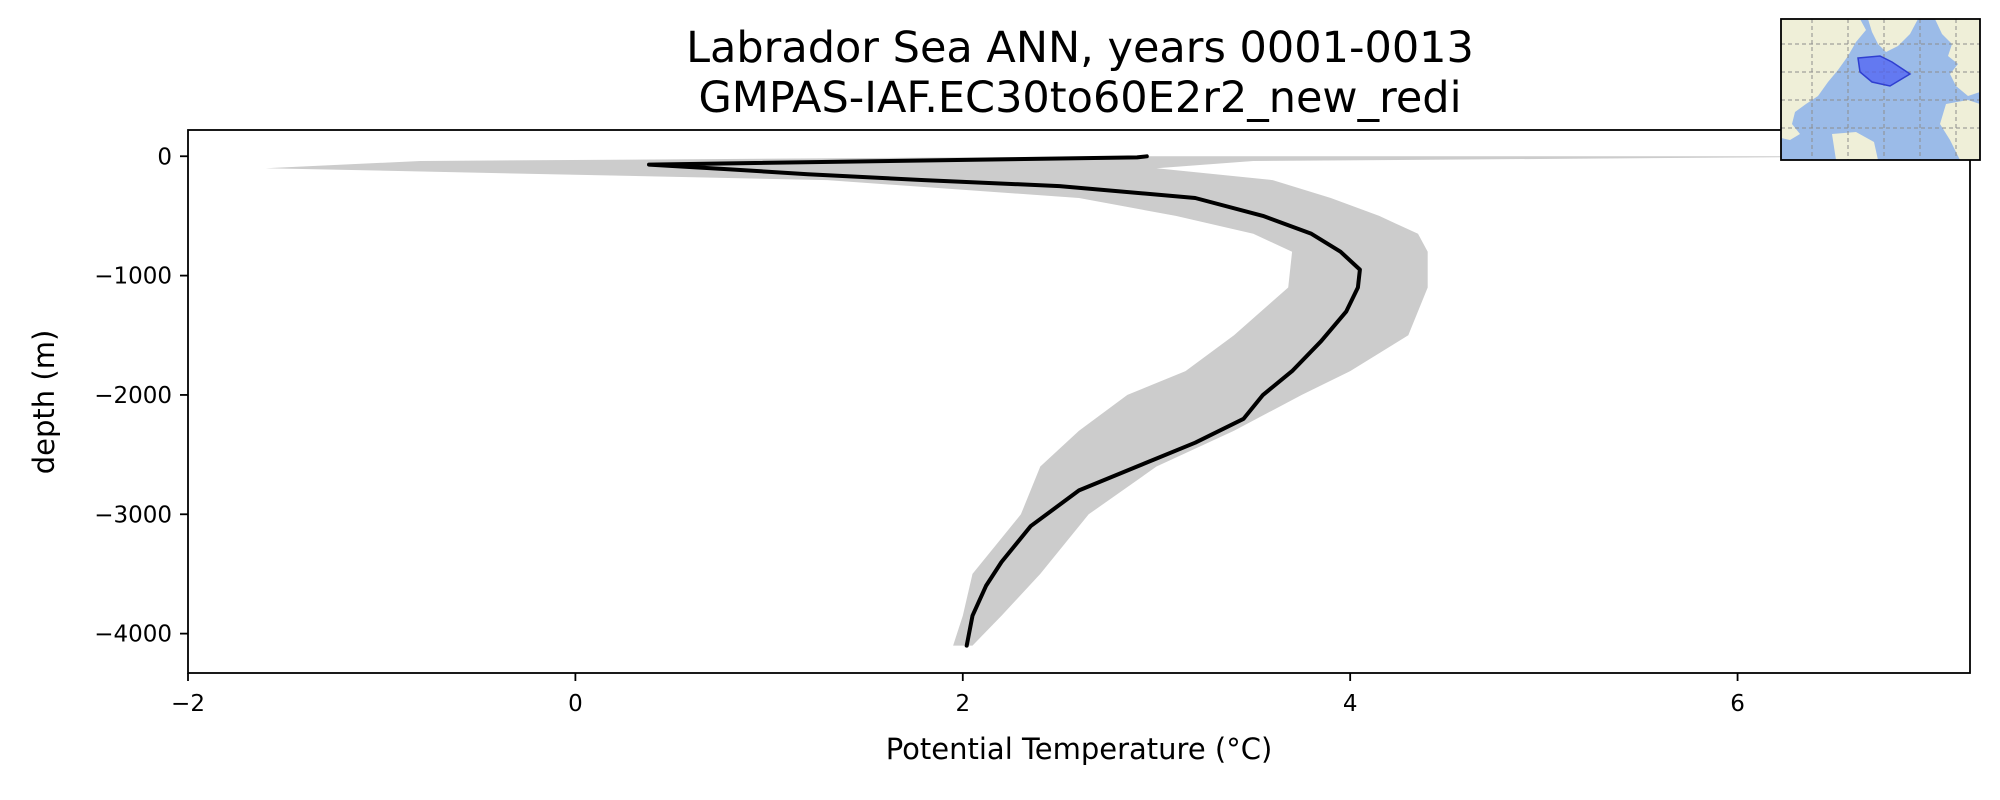  Describe the element at coordinates (962, 704) in the screenshot. I see `x-tick-label: 2` at that location.